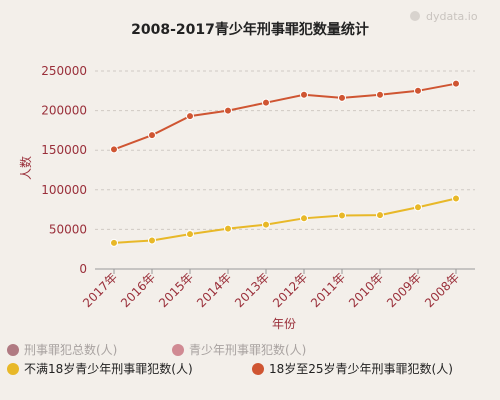 The image size is (500, 400). Describe the element at coordinates (64, 111) in the screenshot. I see `y-tick-label: 200000` at that location.